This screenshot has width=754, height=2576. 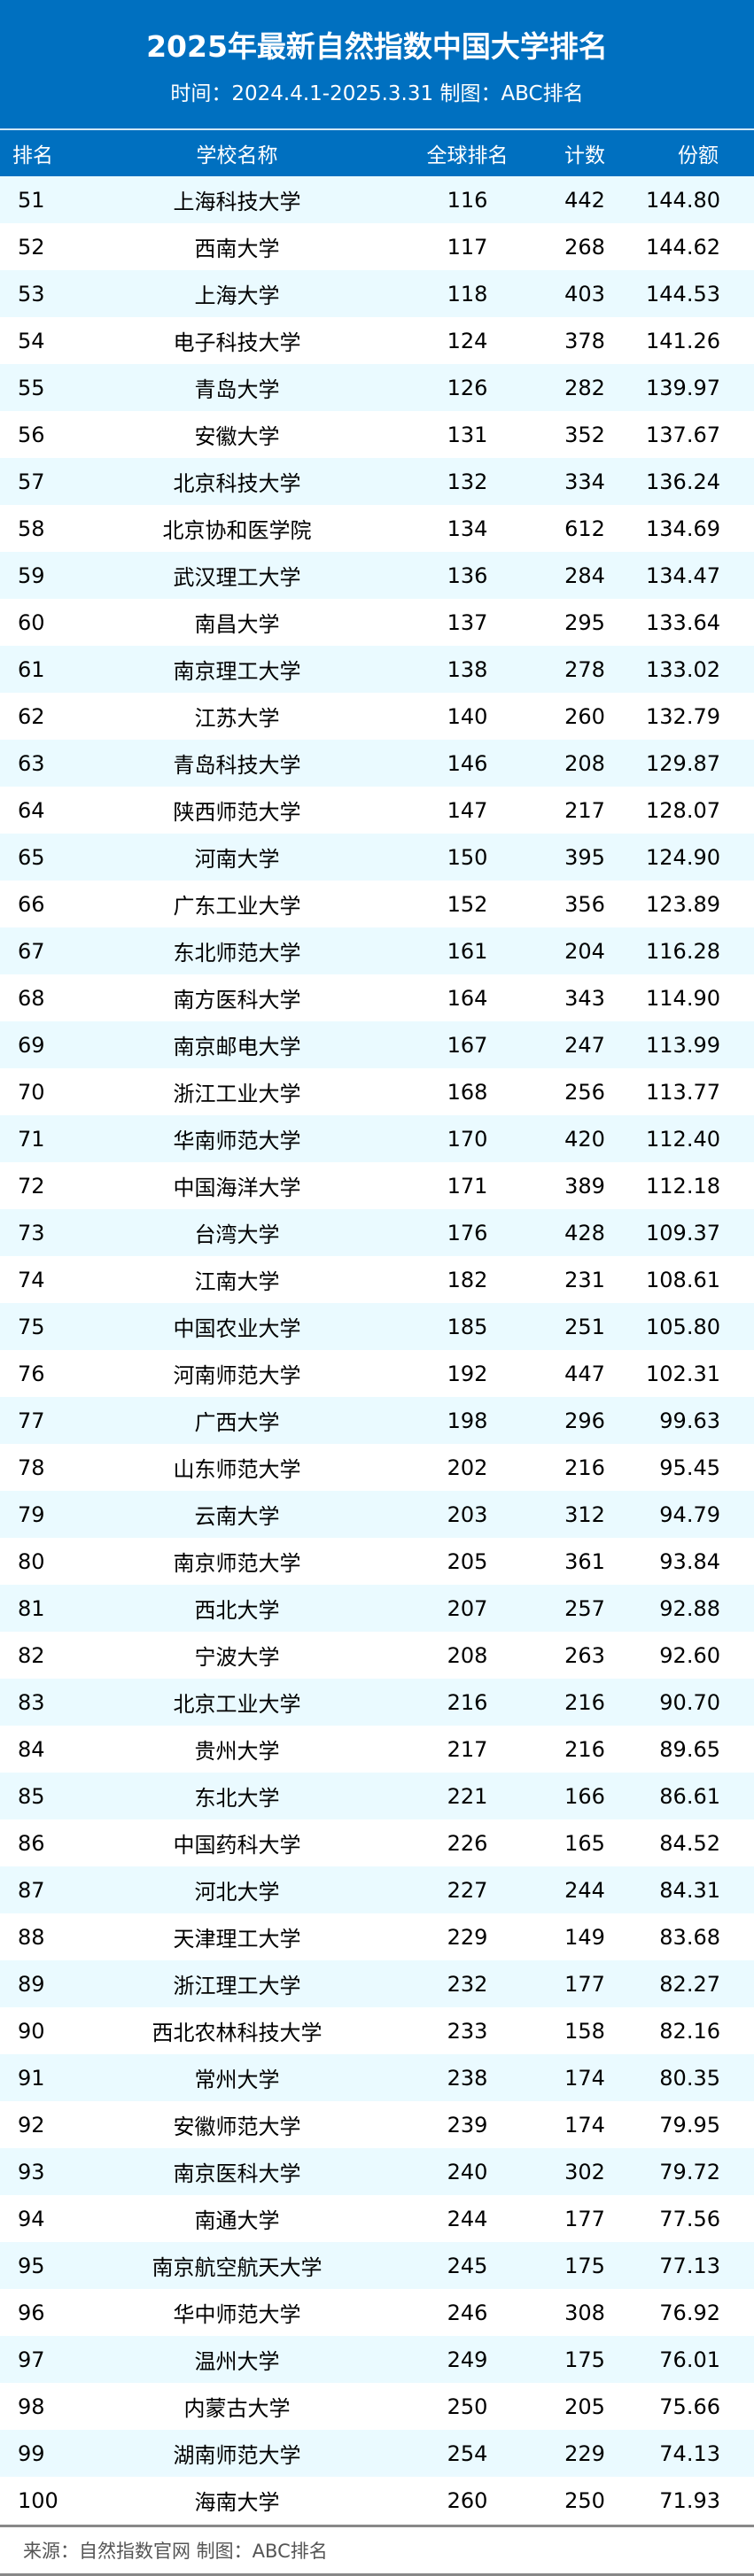 What do you see at coordinates (584, 387) in the screenshot?
I see `cell-count: 282` at bounding box center [584, 387].